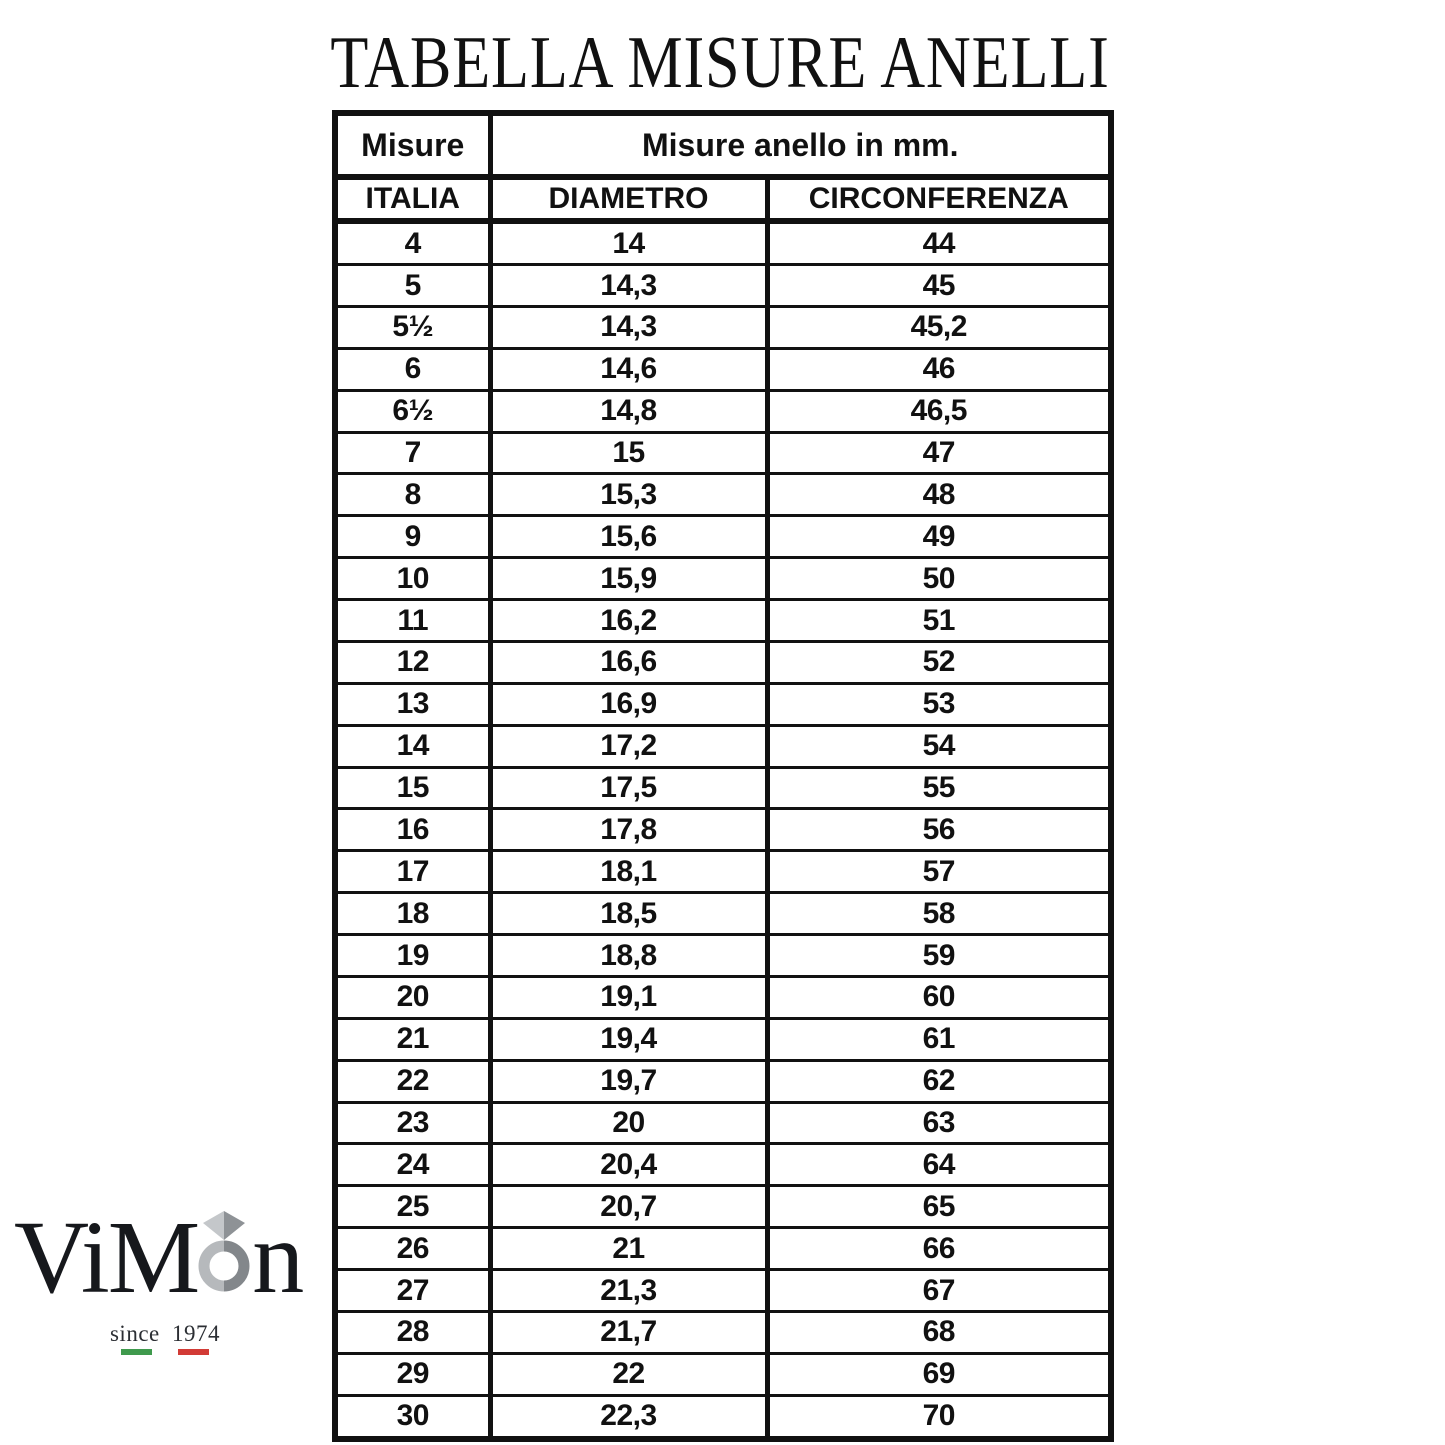 This screenshot has height=1445, width=1445. What do you see at coordinates (164, 1333) in the screenshot?
I see `logo-tagline: since 1974` at bounding box center [164, 1333].